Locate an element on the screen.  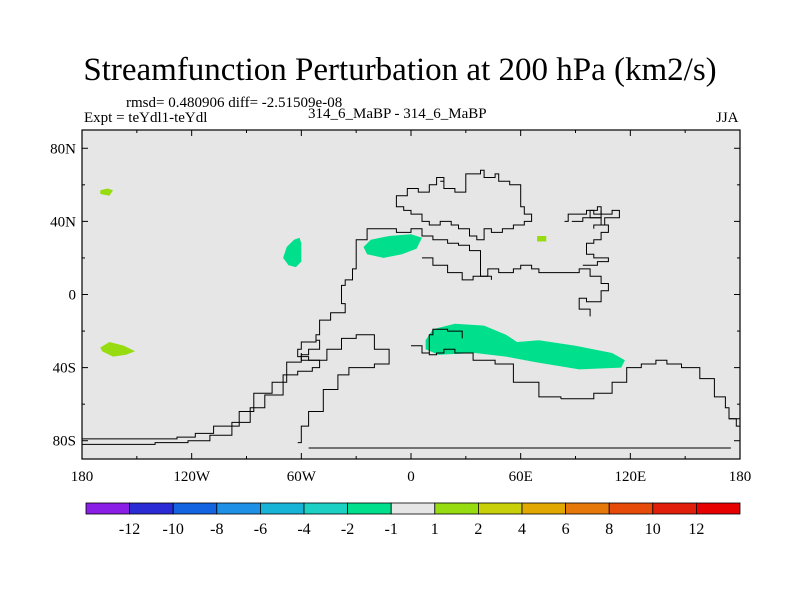
colorbar-label: -4 is located at coordinates (303, 529).